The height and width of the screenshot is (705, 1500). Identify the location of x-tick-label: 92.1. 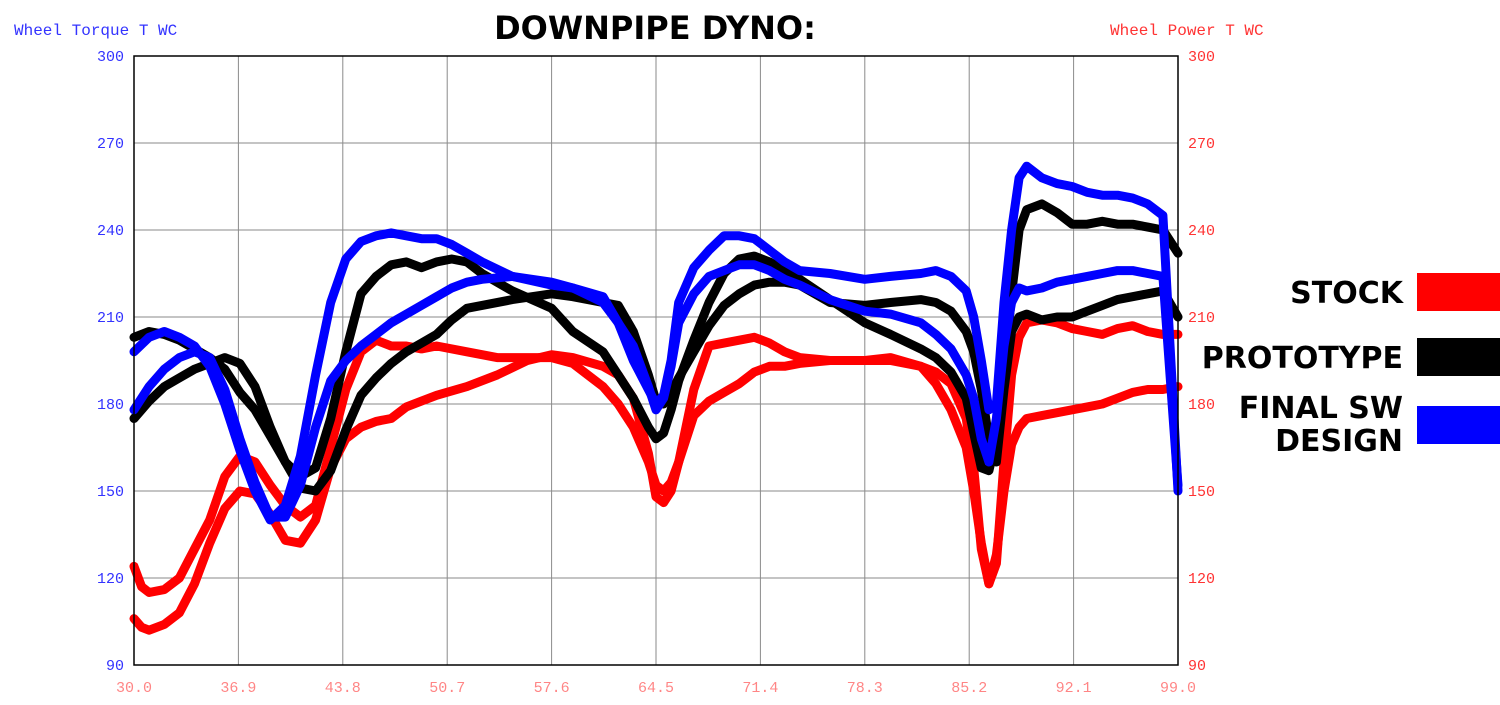
(1074, 688).